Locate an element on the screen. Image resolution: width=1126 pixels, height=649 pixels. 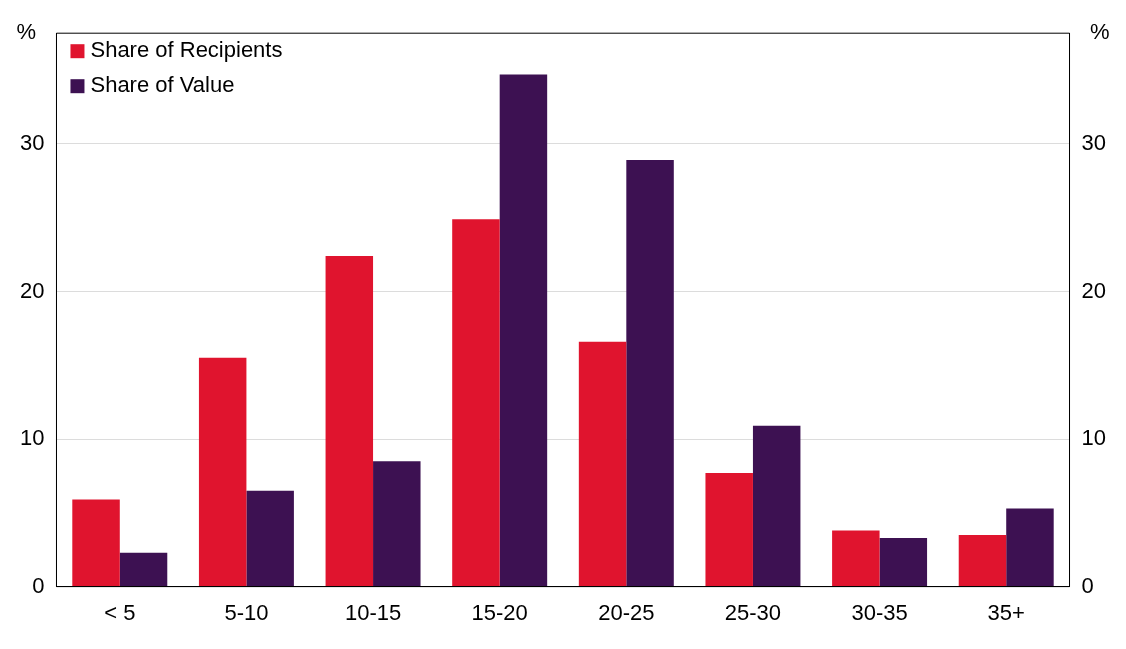
y2-tick-label: 10 is located at coordinates (1094, 438).